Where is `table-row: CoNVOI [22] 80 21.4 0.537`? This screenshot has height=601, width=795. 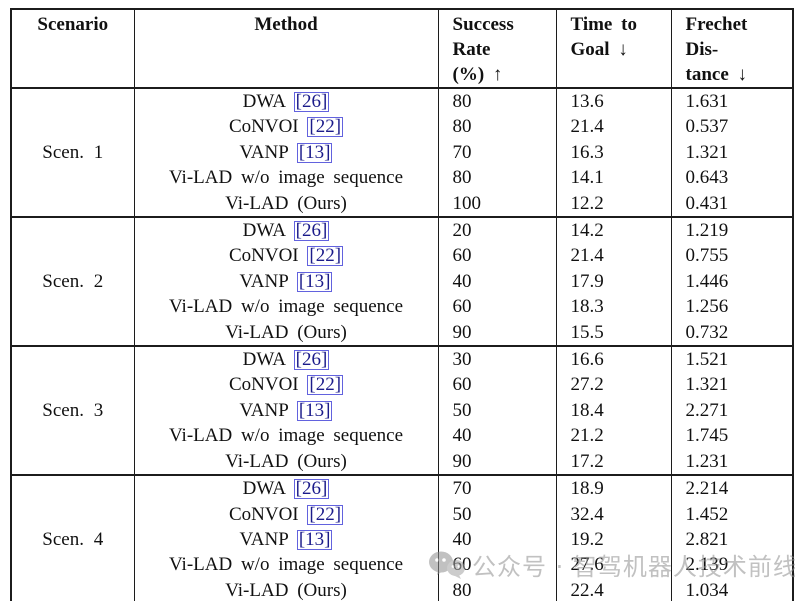
table-row: CoNVOI [22] 80 21.4 0.537 is located at coordinates (402, 127).